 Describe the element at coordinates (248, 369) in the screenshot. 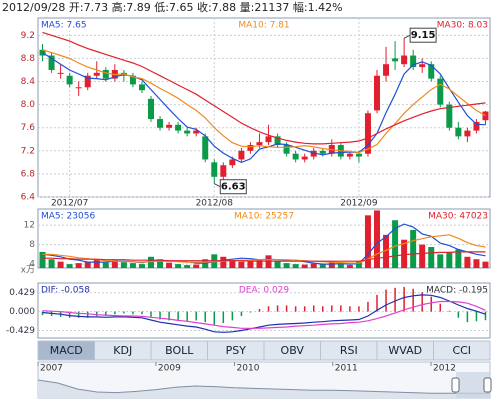

I see `overview-year: 2010` at that location.